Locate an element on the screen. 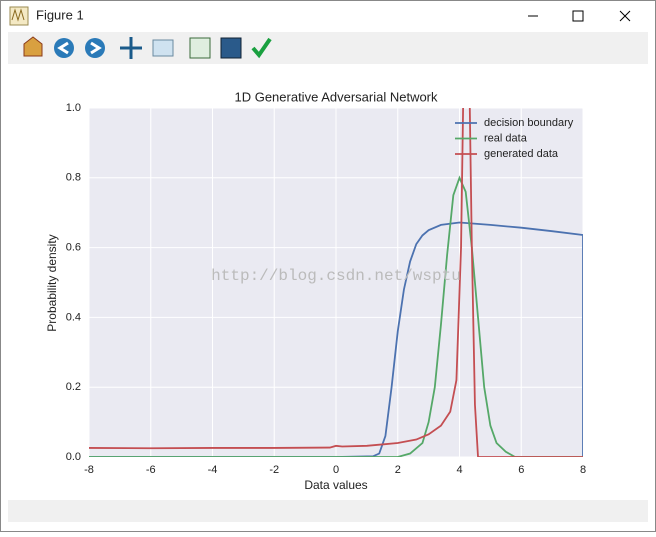 This screenshot has width=656, height=537. chart-title: 1D Generative Adversarial Network is located at coordinates (336, 96).